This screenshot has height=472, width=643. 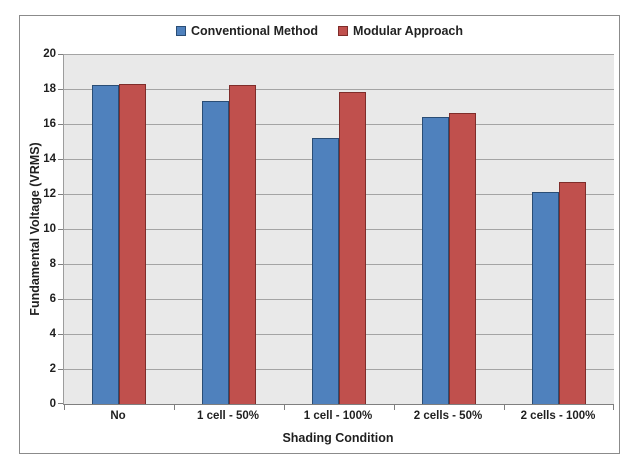 What do you see at coordinates (35, 229) in the screenshot?
I see `y-axis-title: Fundamental Voltage (VRMS)` at bounding box center [35, 229].